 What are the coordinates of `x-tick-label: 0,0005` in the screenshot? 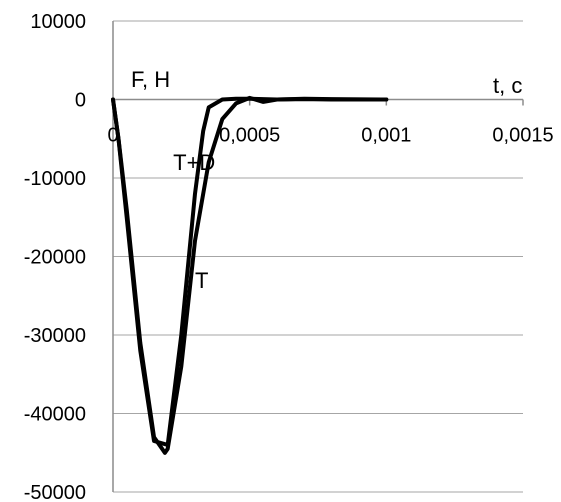 It's located at (249, 136).